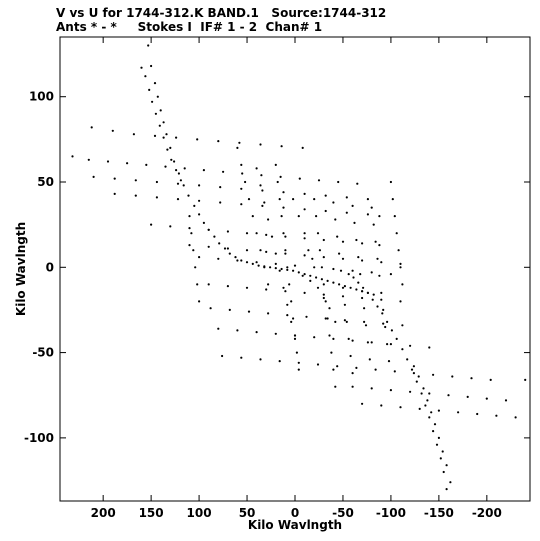 This screenshot has height=541, width=540. I want to click on x-tick-label: -150, so click(439, 513).